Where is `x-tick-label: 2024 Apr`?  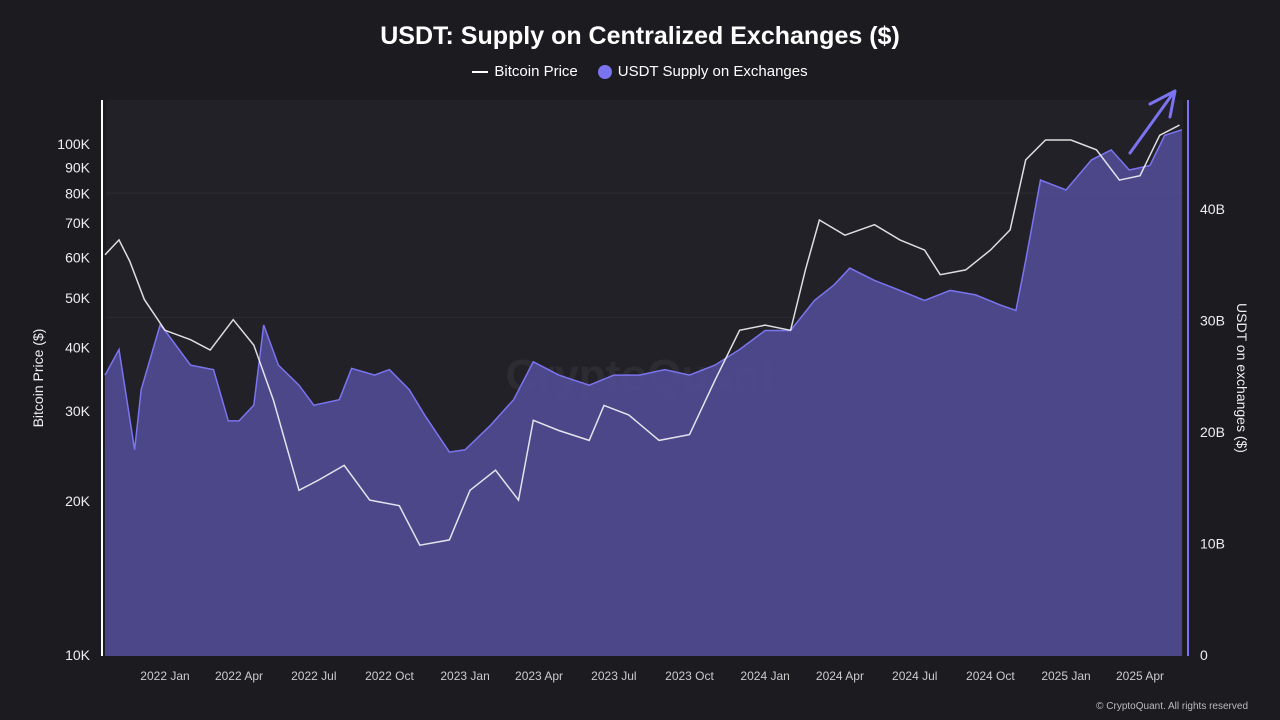 x-tick-label: 2024 Apr is located at coordinates (840, 676).